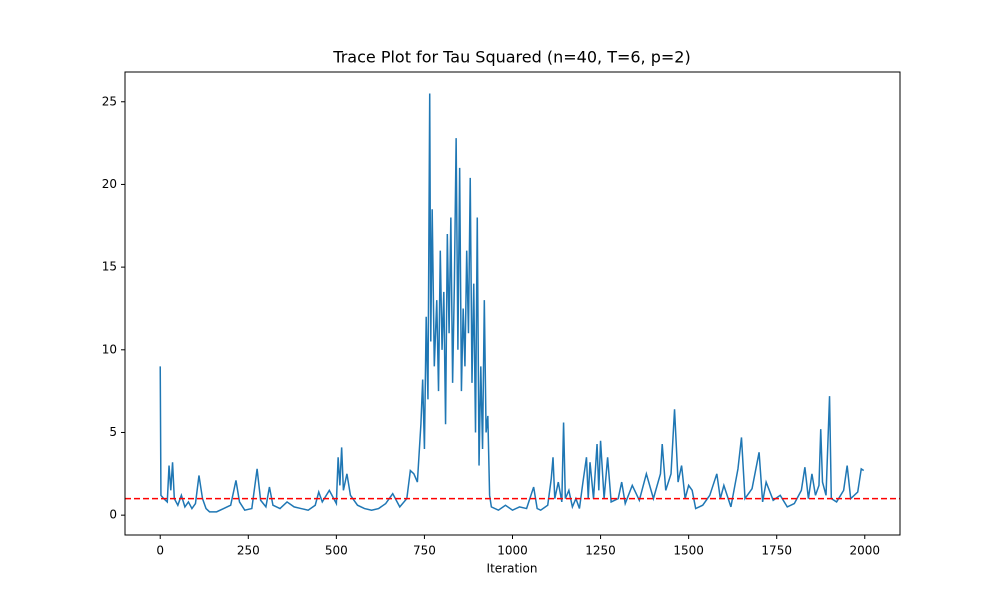  What do you see at coordinates (160, 551) in the screenshot?
I see `x-tick-label: 0` at bounding box center [160, 551].